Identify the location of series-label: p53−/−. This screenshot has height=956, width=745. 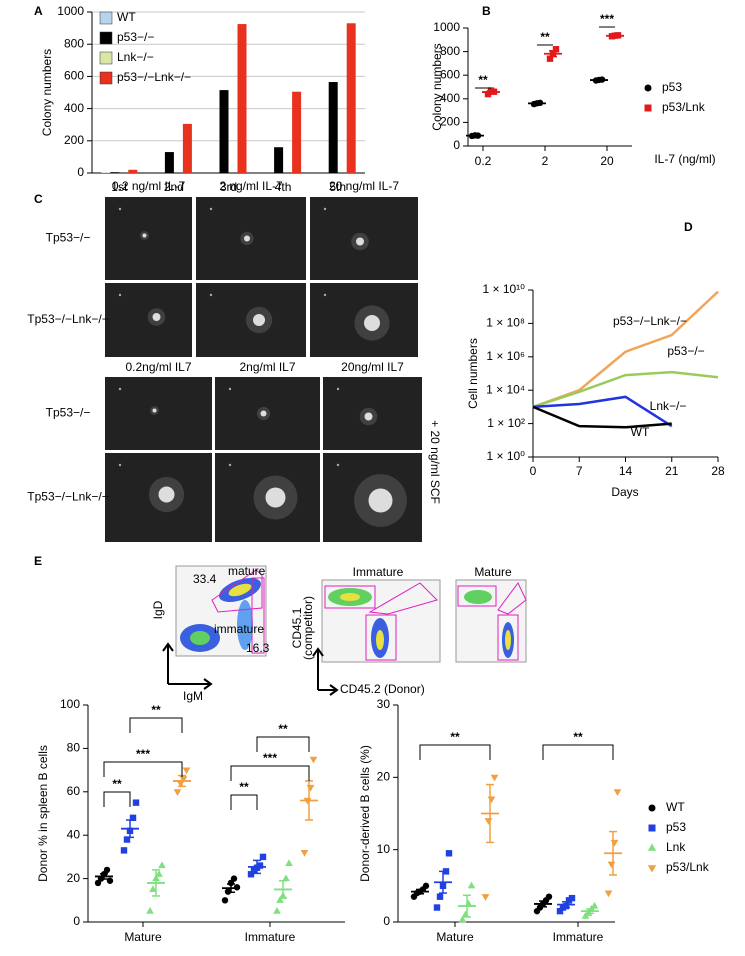
(685, 351).